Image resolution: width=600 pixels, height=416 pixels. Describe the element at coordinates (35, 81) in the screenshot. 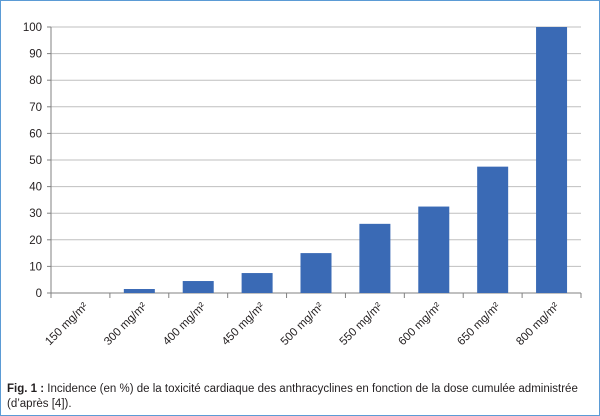

I see `y-tick-label: 80` at that location.